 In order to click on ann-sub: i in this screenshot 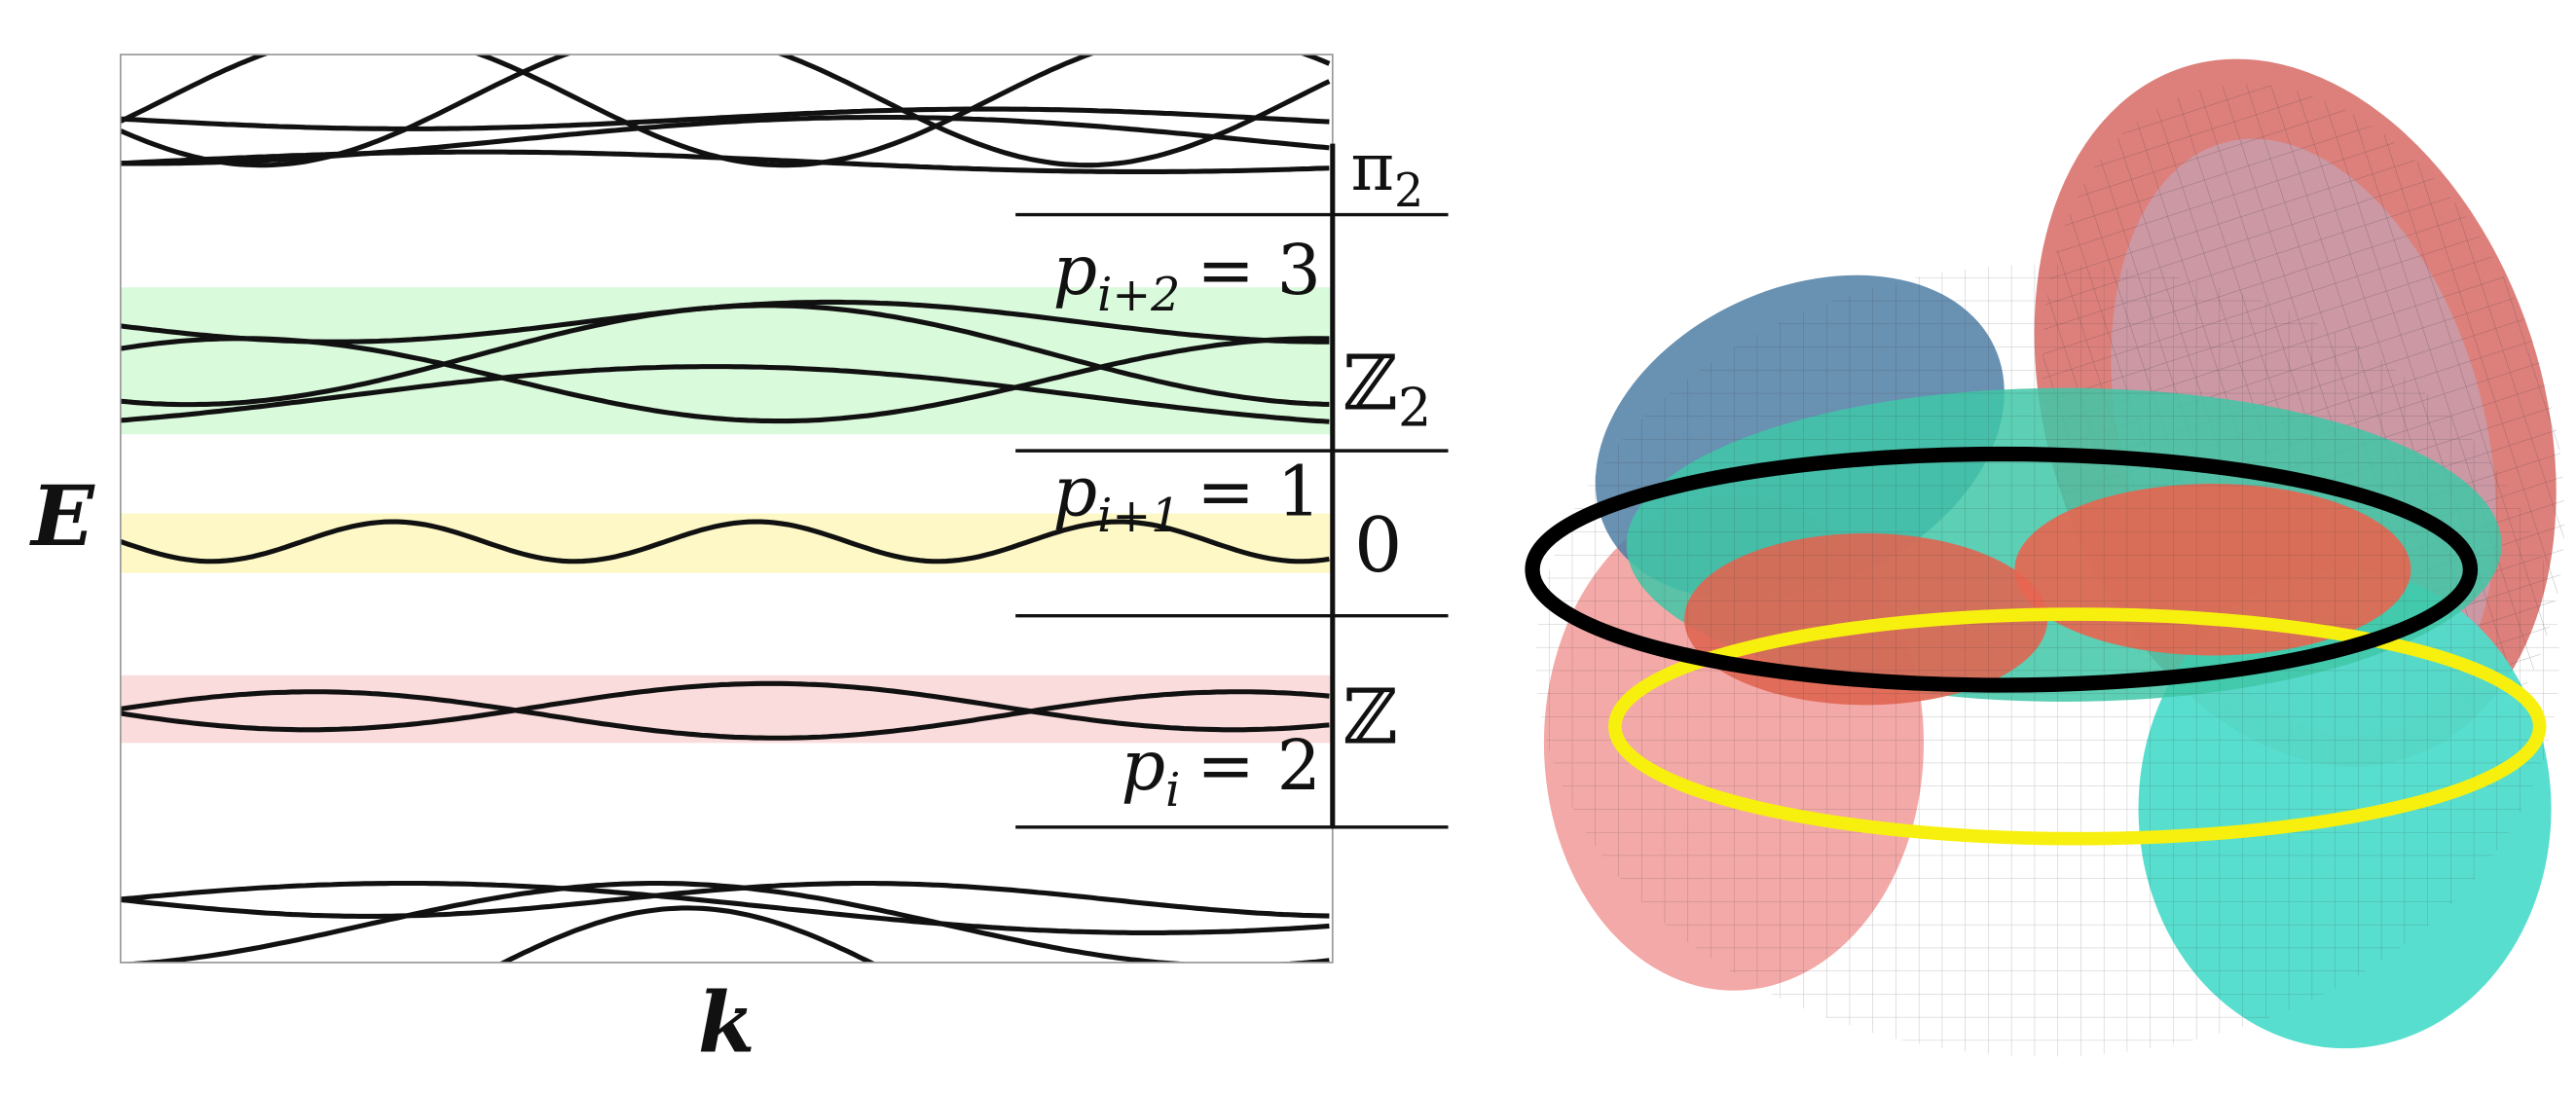, I will do `click(1172, 791)`.